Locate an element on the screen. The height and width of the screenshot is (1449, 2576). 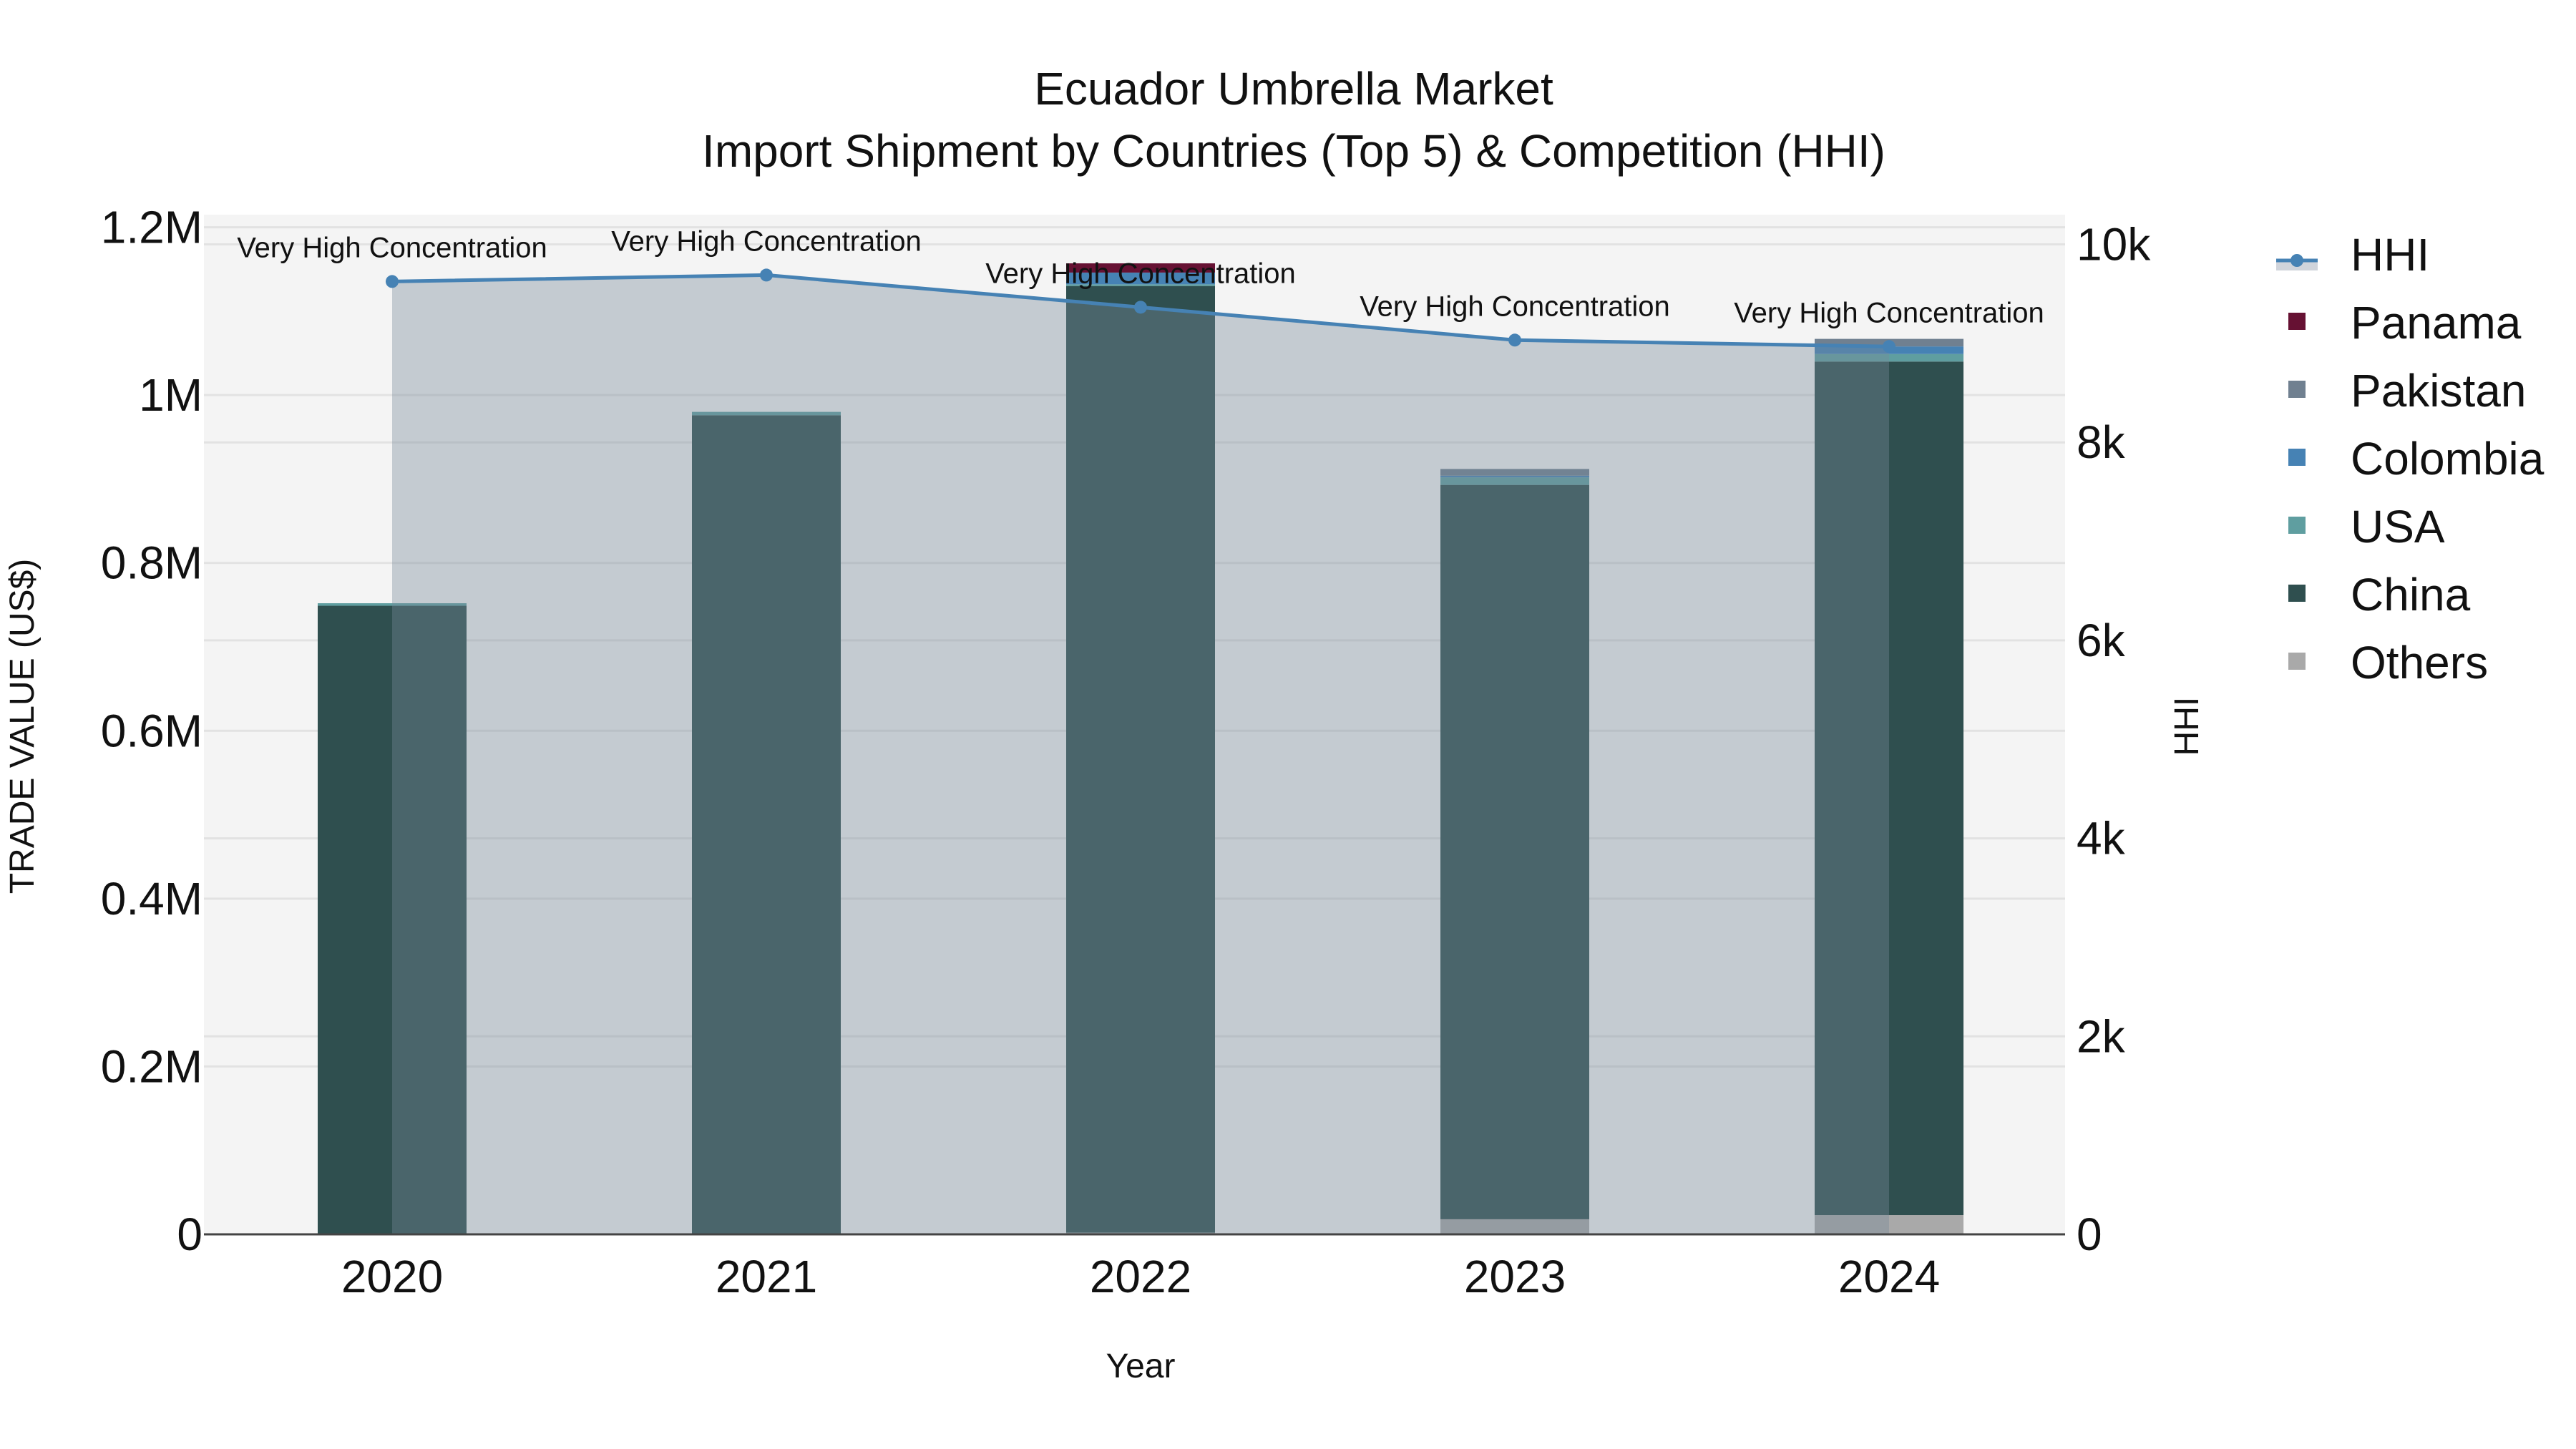
bar-stack-2024 is located at coordinates (1889, 786).